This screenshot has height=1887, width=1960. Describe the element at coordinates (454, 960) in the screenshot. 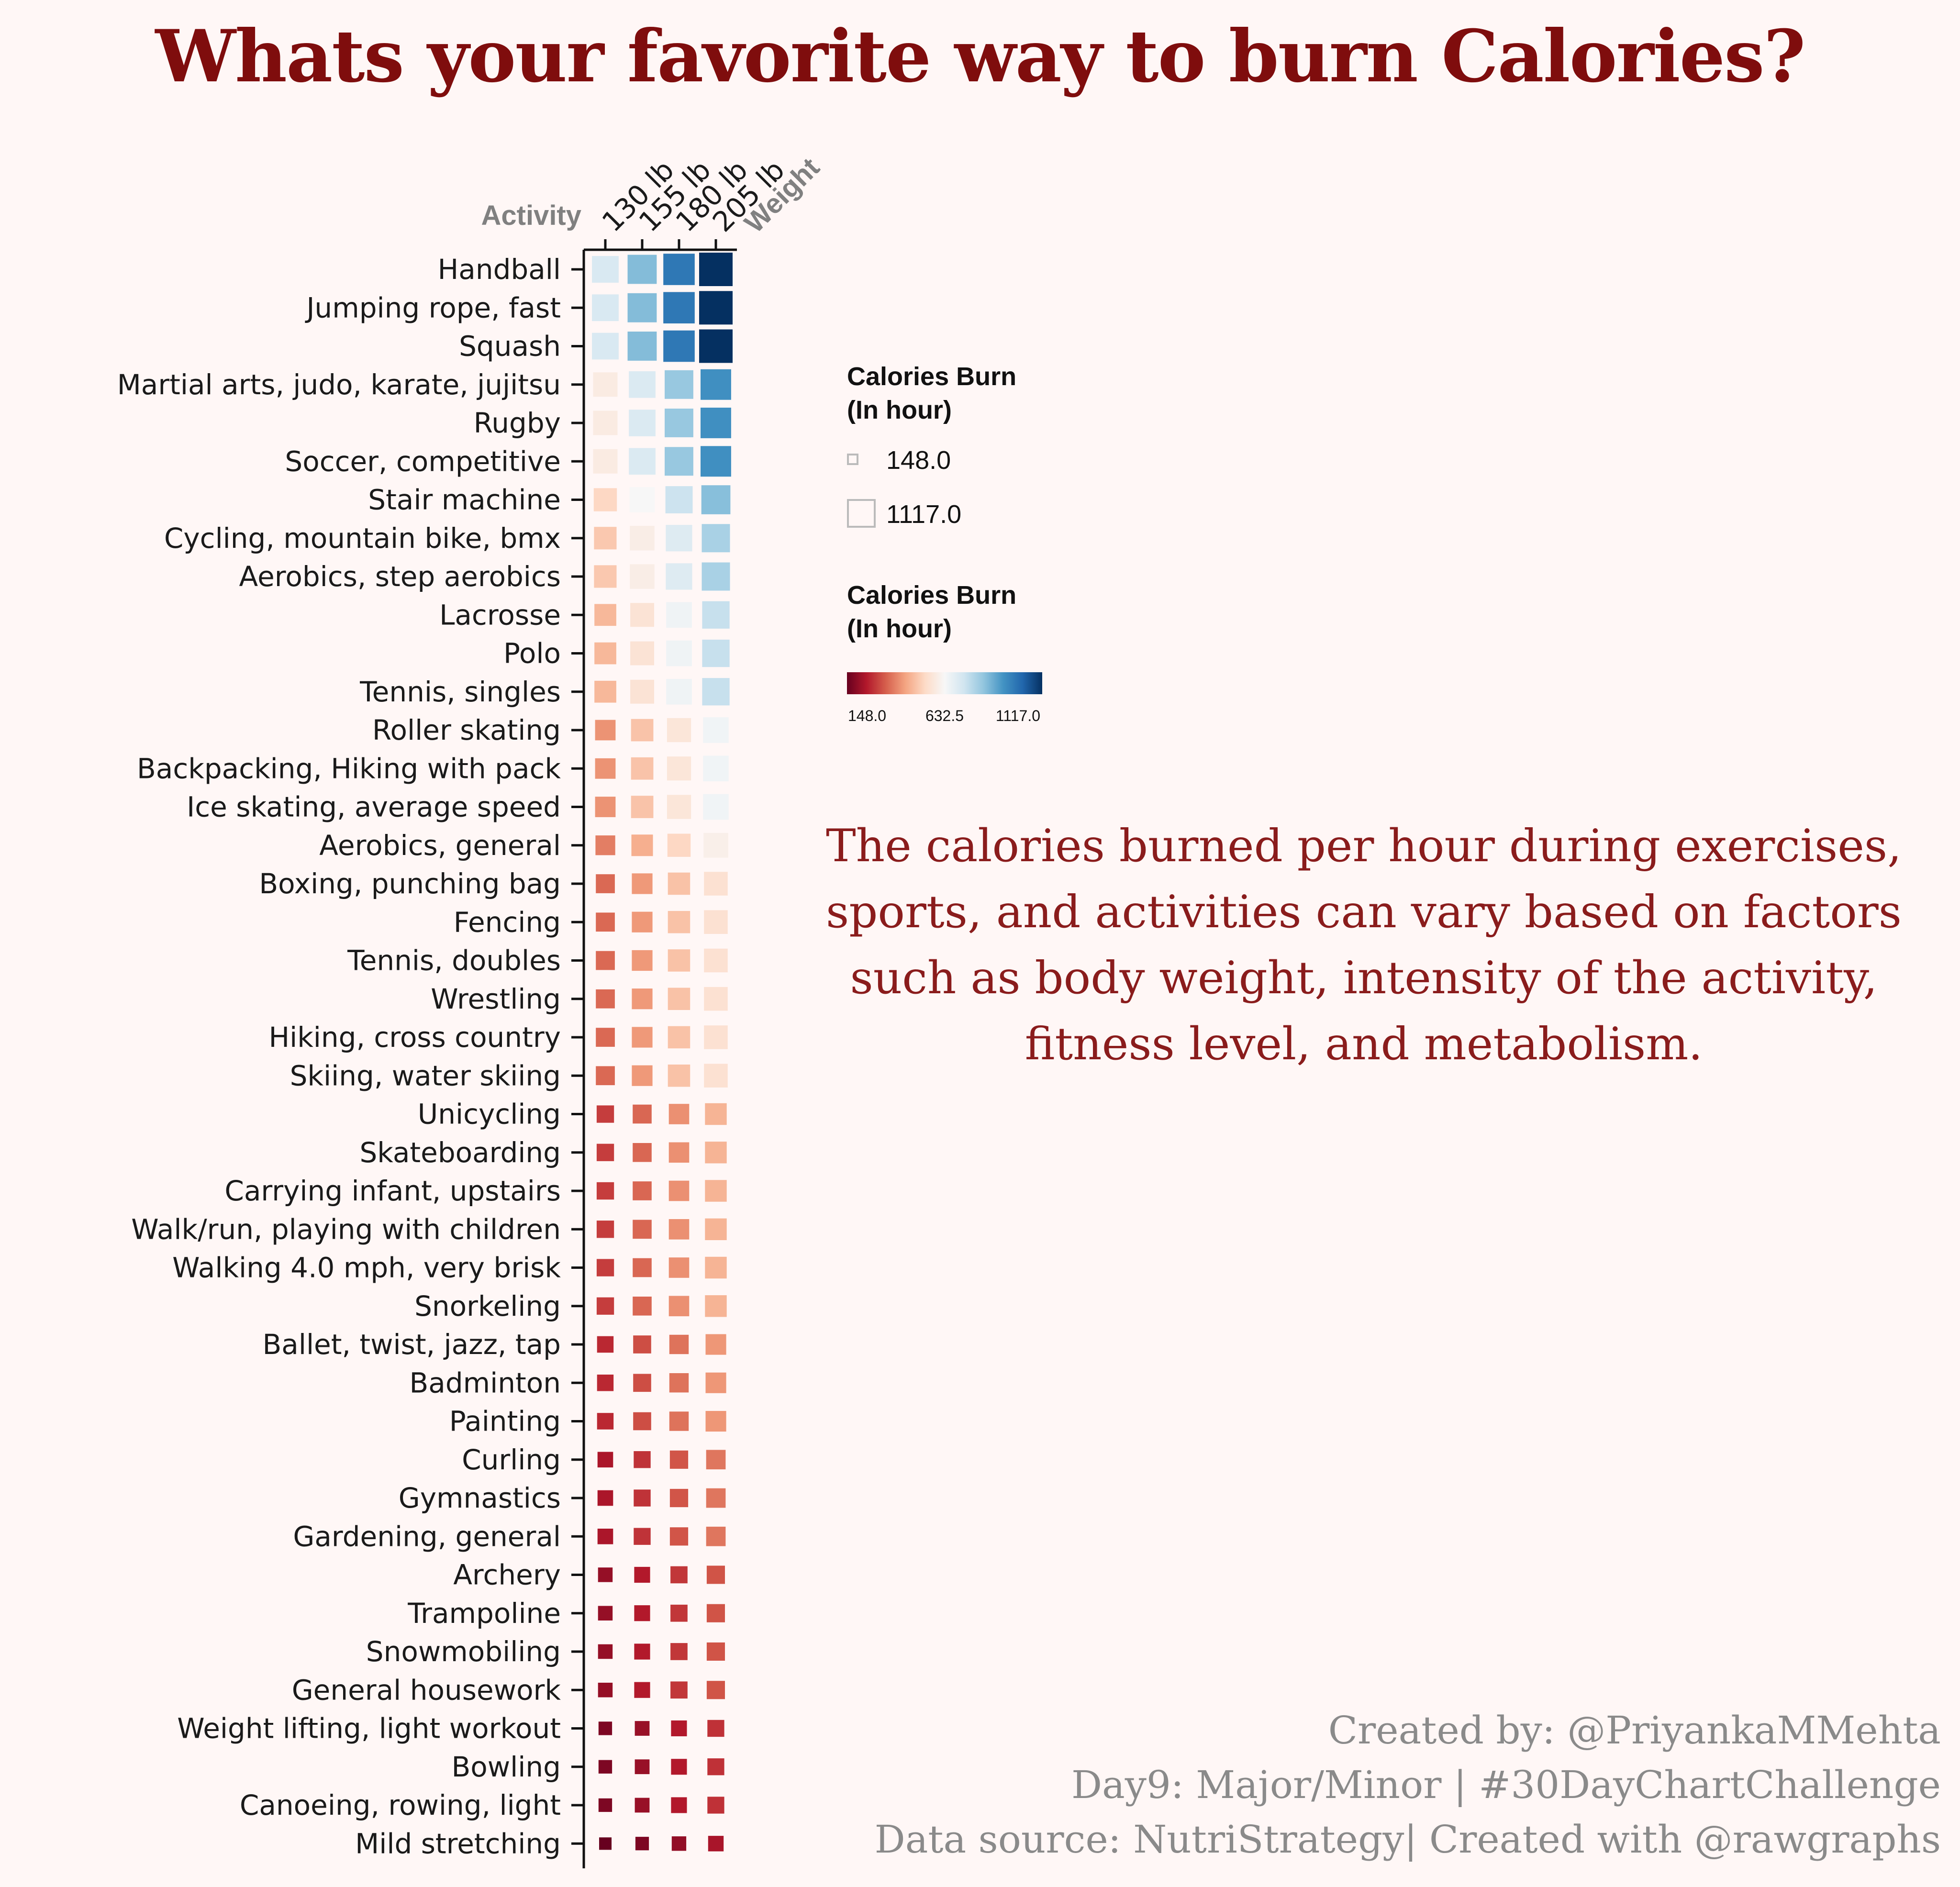

I see `row-label: Tennis, doubles` at that location.